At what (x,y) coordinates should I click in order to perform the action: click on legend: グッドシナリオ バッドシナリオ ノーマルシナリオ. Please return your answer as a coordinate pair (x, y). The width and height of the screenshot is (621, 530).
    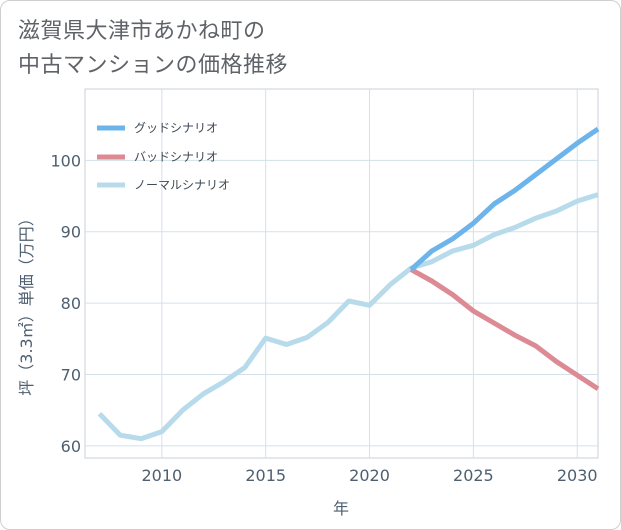
    Looking at the image, I should click on (163, 156).